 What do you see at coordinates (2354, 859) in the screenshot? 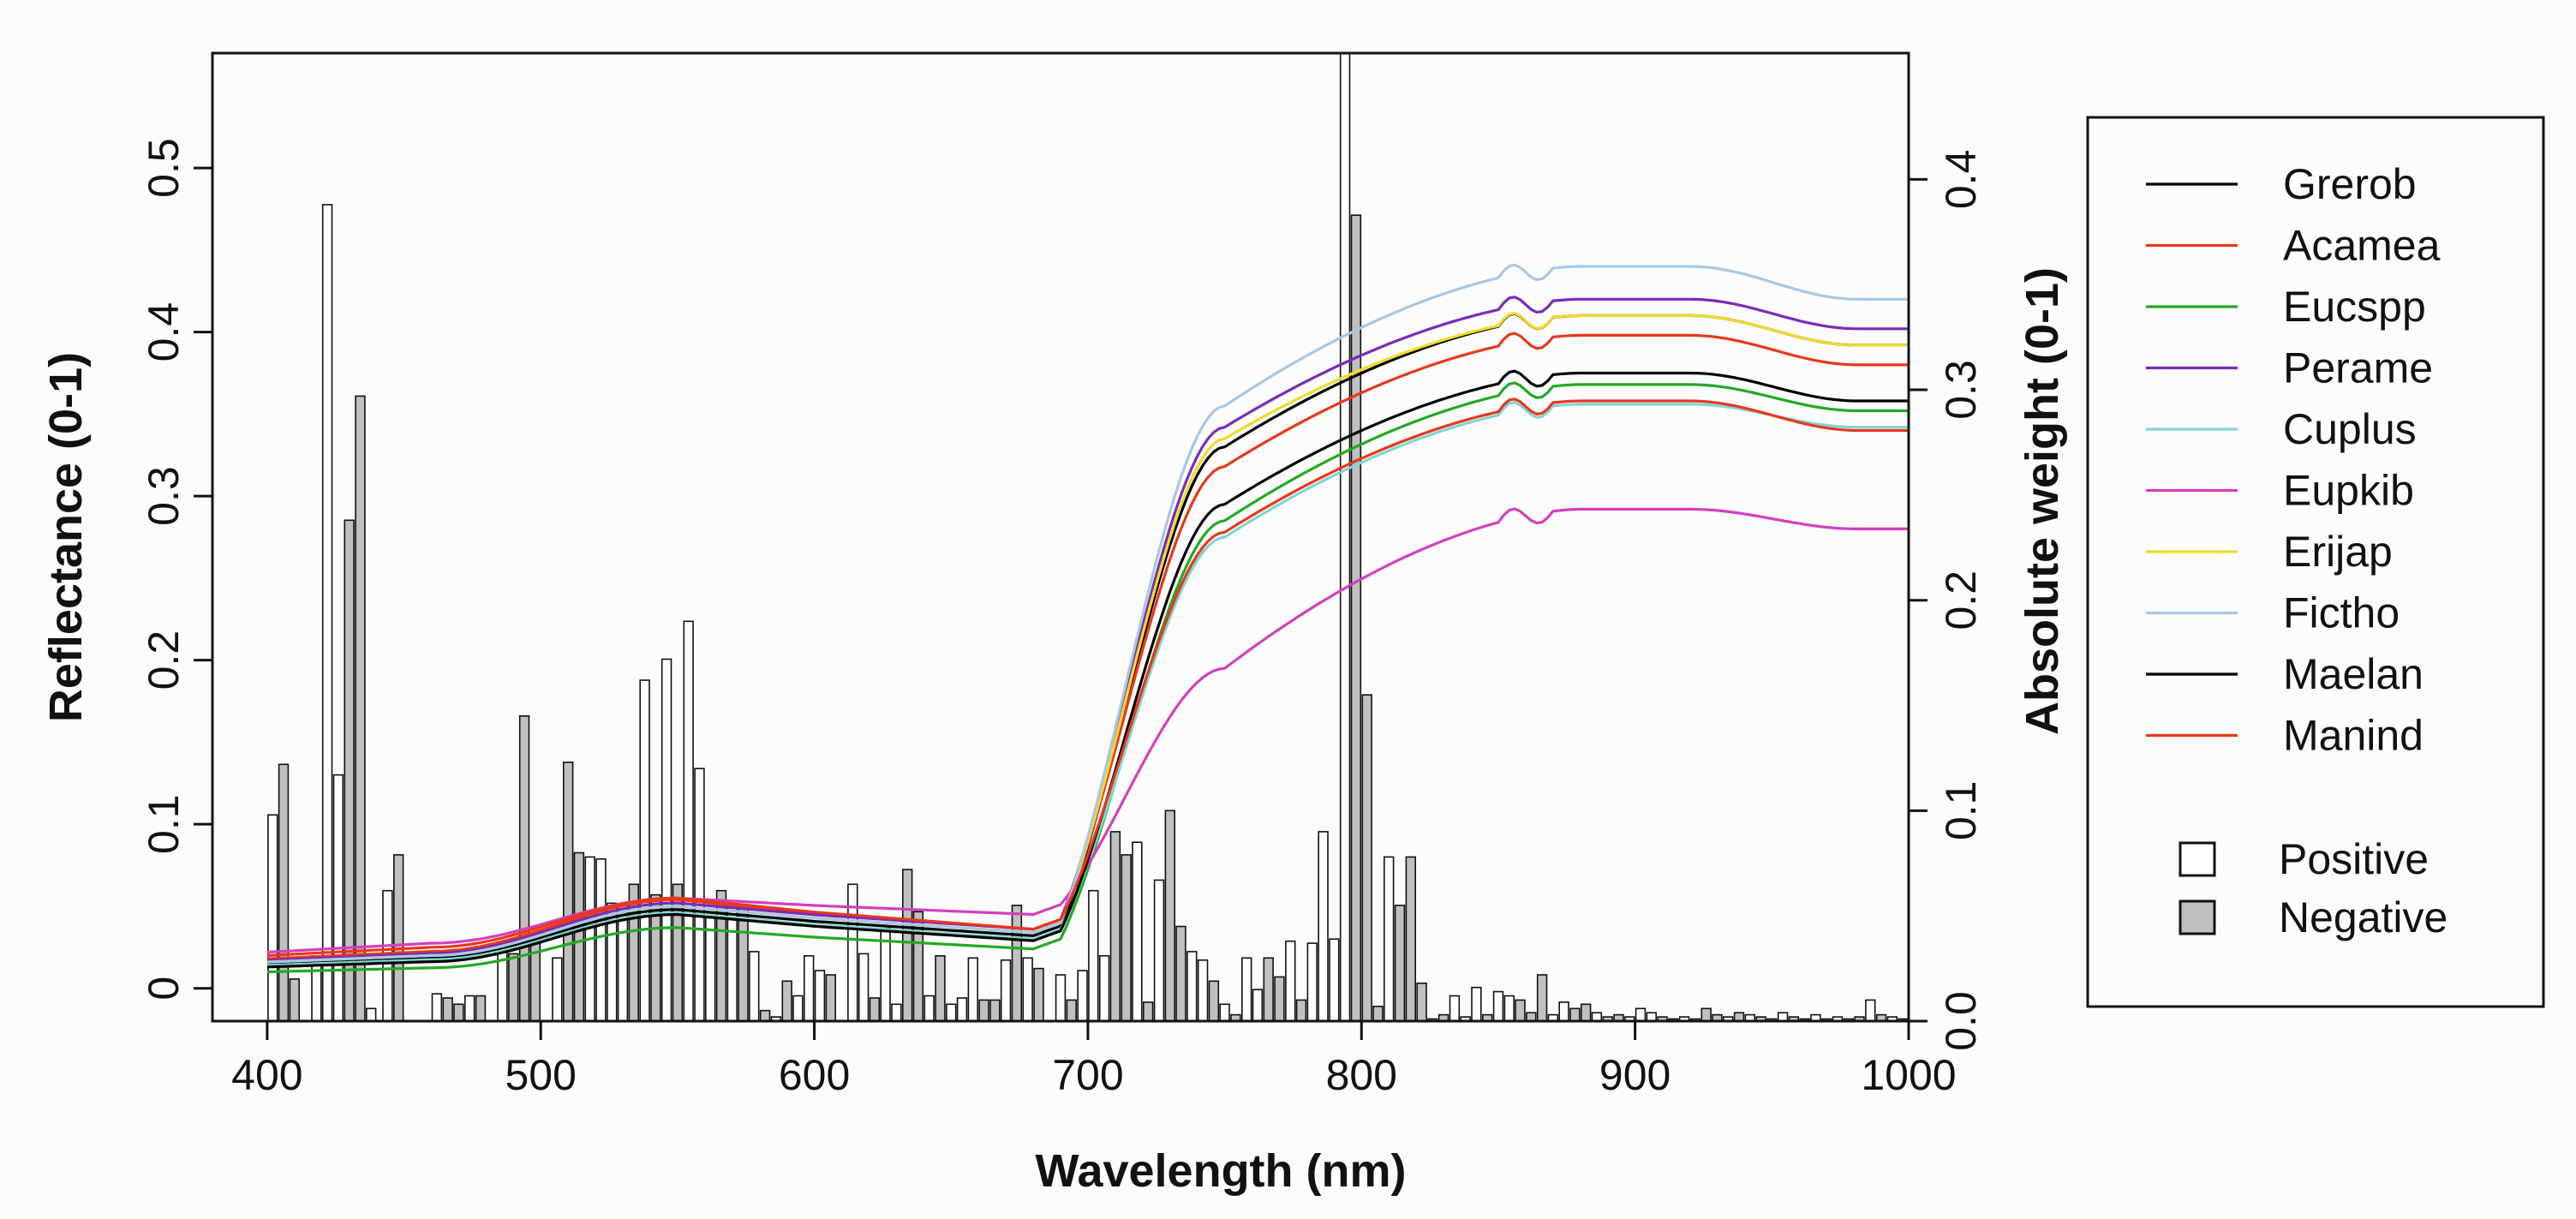
I see `legend-label: Positive` at bounding box center [2354, 859].